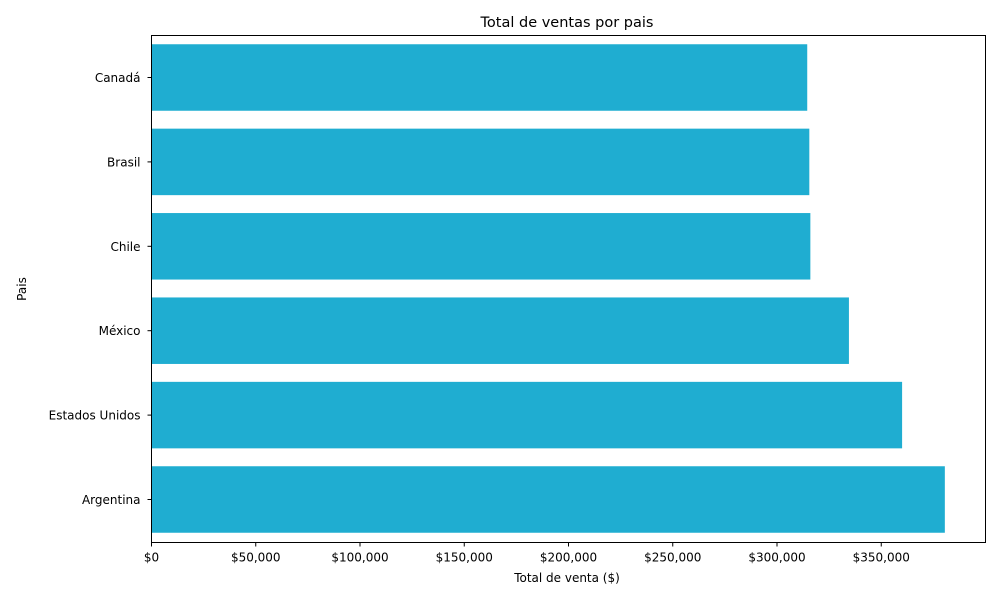  What do you see at coordinates (359, 558) in the screenshot?
I see `x-tick-label: $100,000` at bounding box center [359, 558].